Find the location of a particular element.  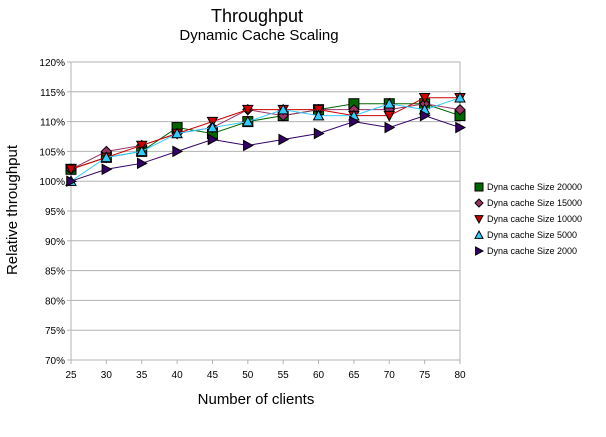

y-tick-label: 90% is located at coordinates (55, 242).